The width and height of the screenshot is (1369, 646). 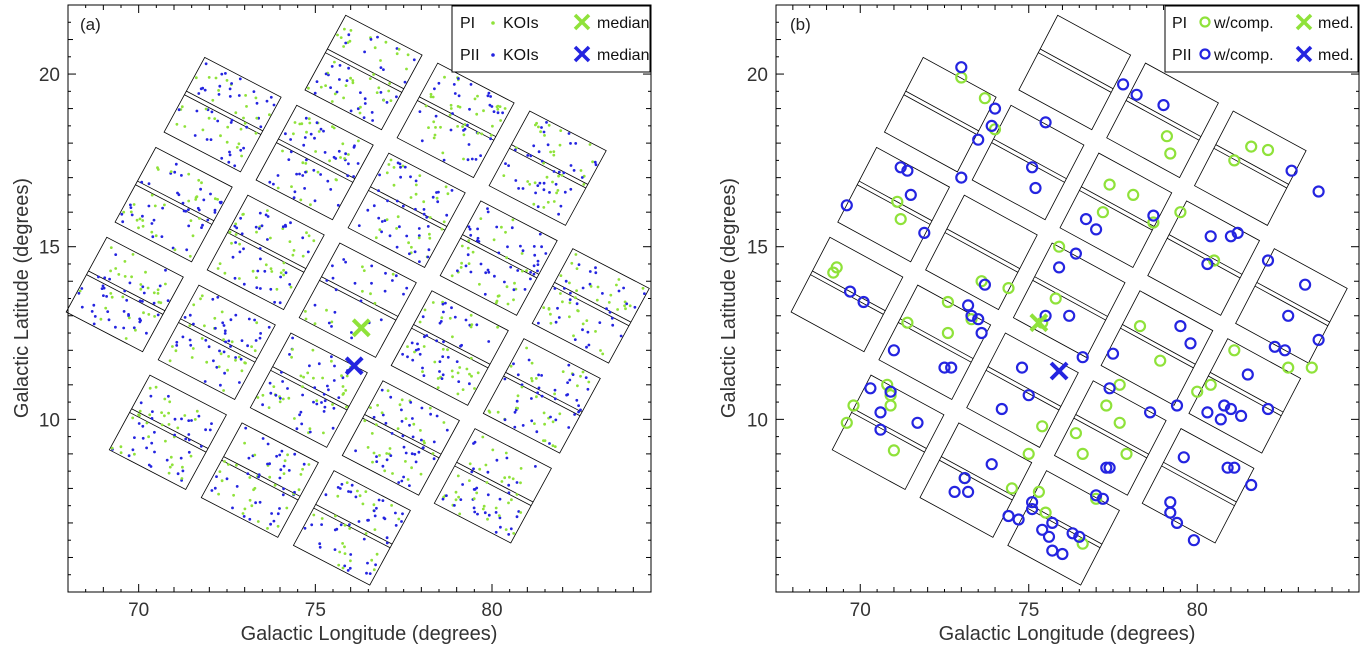 What do you see at coordinates (138, 610) in the screenshot?
I see `x-tick-label: 70` at bounding box center [138, 610].